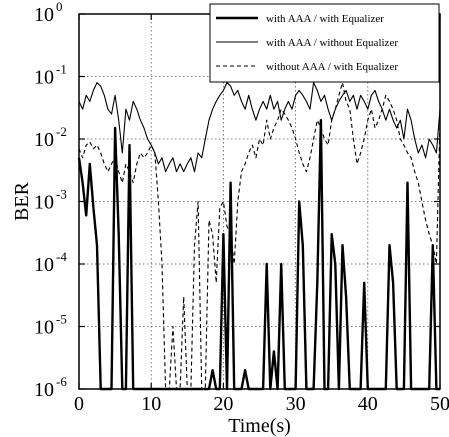 The width and height of the screenshot is (449, 437). Describe the element at coordinates (332, 67) in the screenshot. I see `legend-label: without AAA / with Equalizer` at that location.